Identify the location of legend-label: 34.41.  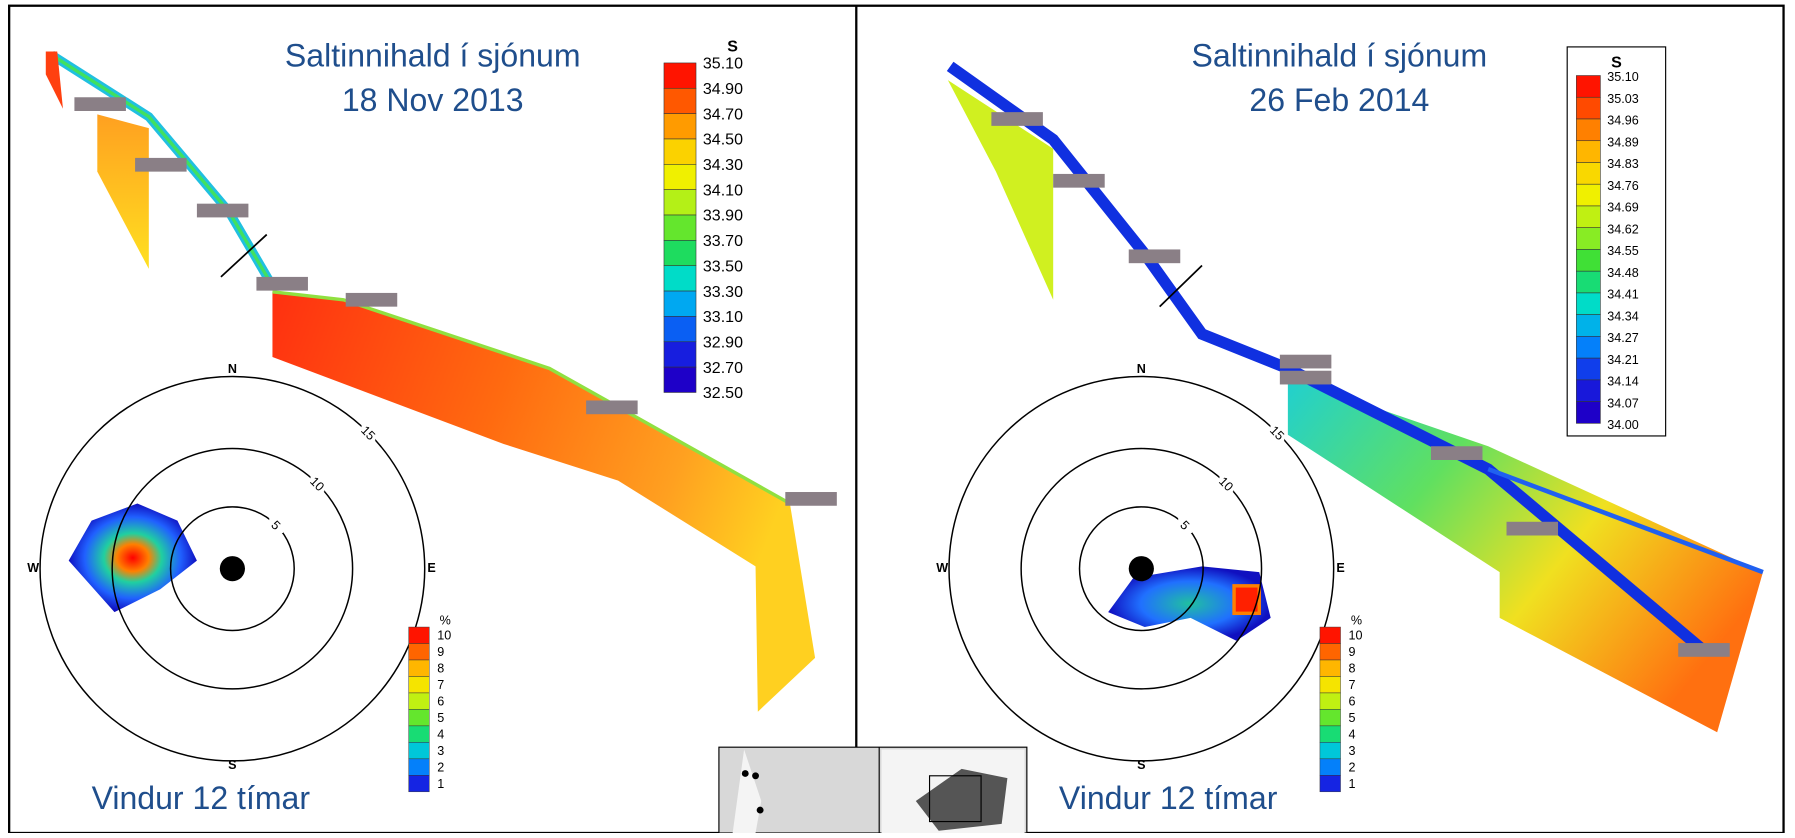
(1622, 295).